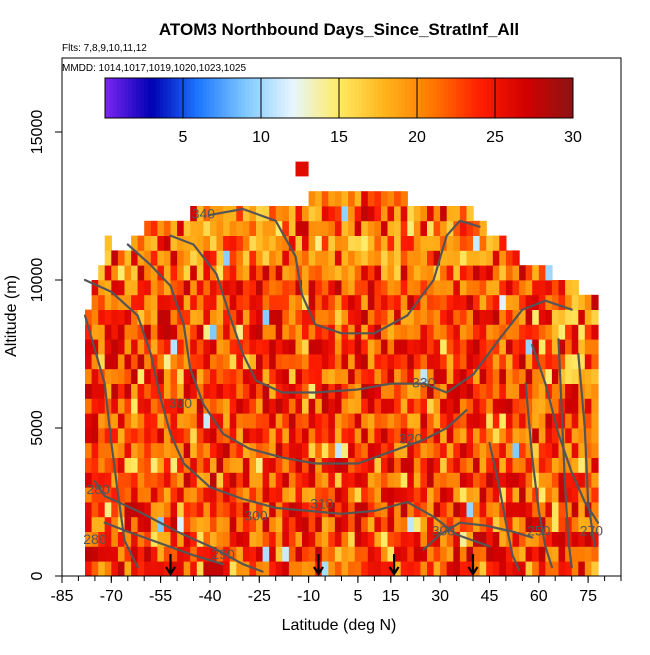  Describe the element at coordinates (539, 530) in the screenshot. I see `contour-label: 250` at that location.